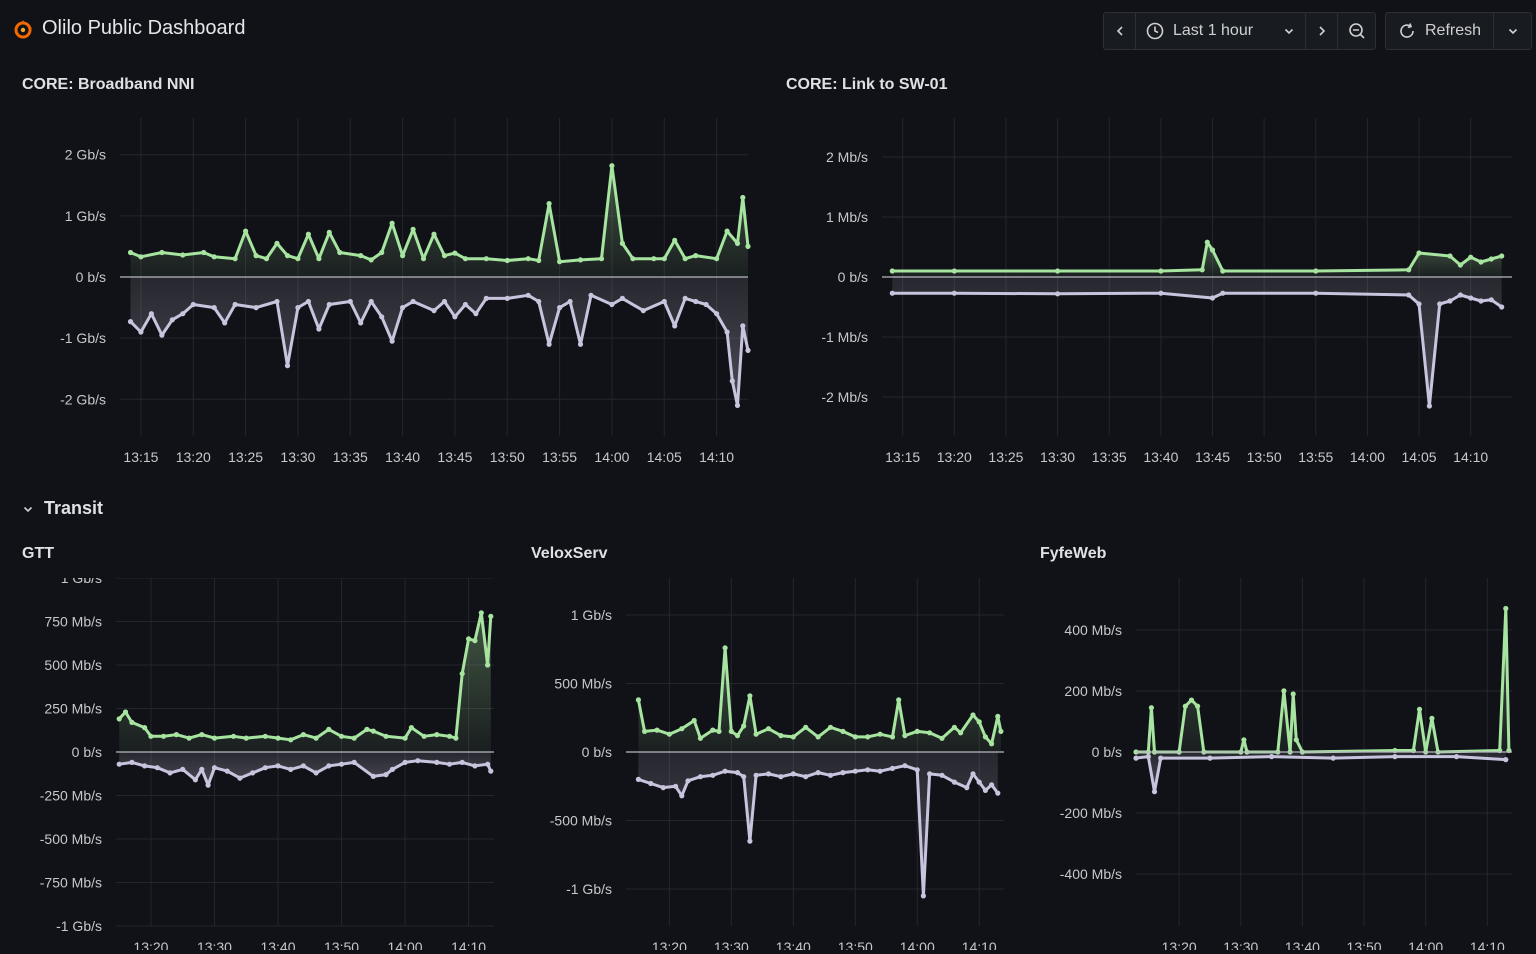 The height and width of the screenshot is (954, 1536). Describe the element at coordinates (1073, 553) in the screenshot. I see `panel-title-fyfeweb: FyfeWeb` at that location.